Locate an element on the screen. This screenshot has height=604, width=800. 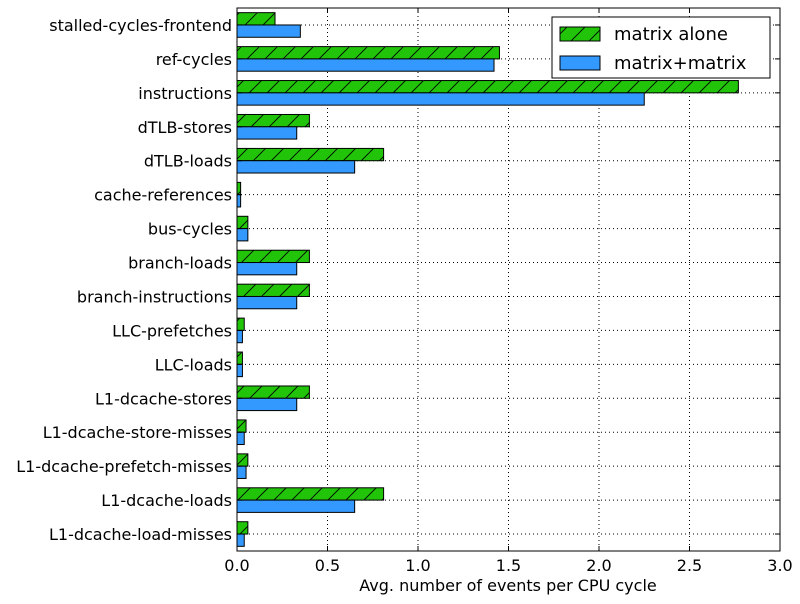
bar-hatch-L1-dcache-stores is located at coordinates (273, 392).